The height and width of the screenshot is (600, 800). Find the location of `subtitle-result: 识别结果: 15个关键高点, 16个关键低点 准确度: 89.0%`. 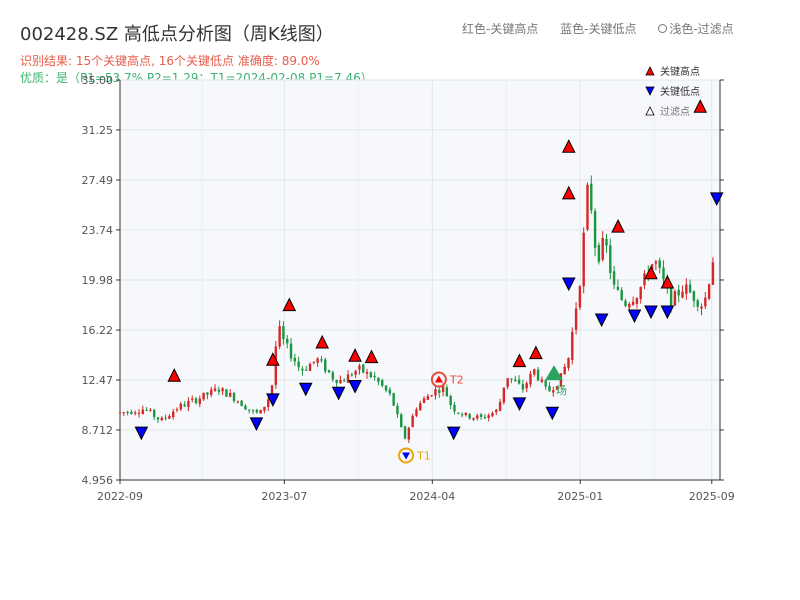

subtitle-result: 识别结果: 15个关键高点, 16个关键低点 准确度: 89.0% is located at coordinates (170, 61).